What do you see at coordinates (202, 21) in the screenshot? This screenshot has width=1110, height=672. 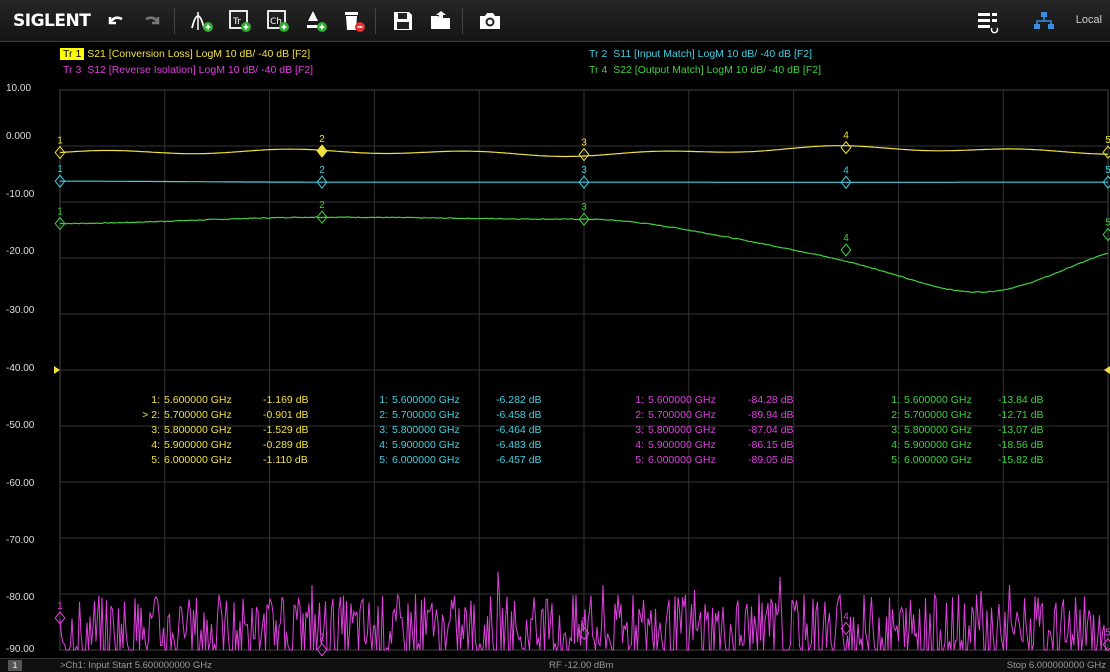 I see `add-marker-button` at bounding box center [202, 21].